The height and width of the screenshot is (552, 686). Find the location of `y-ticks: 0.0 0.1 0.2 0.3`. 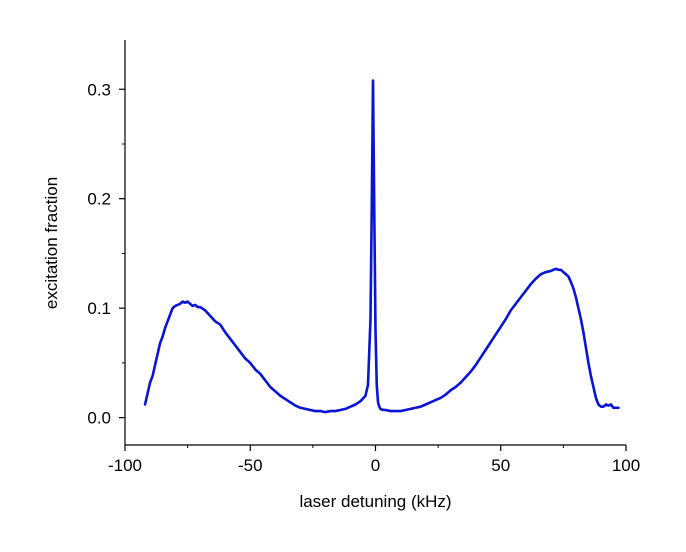

y-ticks: 0.0 0.1 0.2 0.3 is located at coordinates (106, 254).